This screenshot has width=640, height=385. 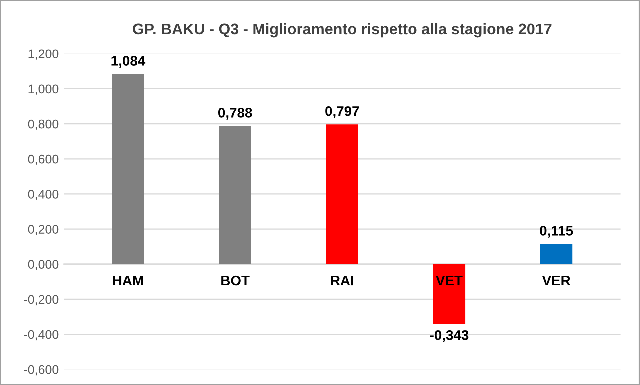 What do you see at coordinates (343, 112) in the screenshot?
I see `data-label: 0,797` at bounding box center [343, 112].